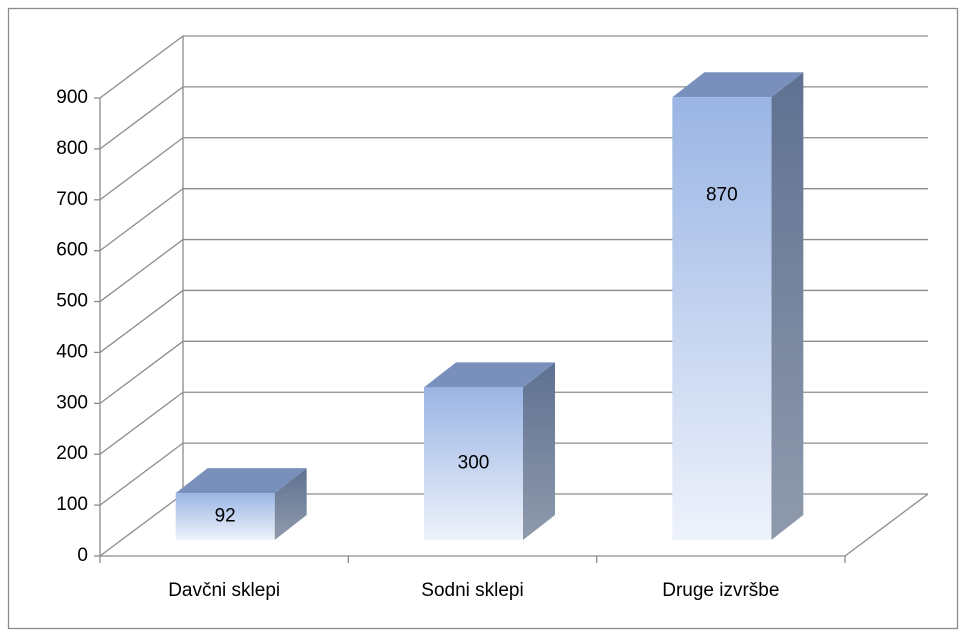 The image size is (965, 637). Describe the element at coordinates (82, 555) in the screenshot. I see `y-tick-label: 0` at that location.